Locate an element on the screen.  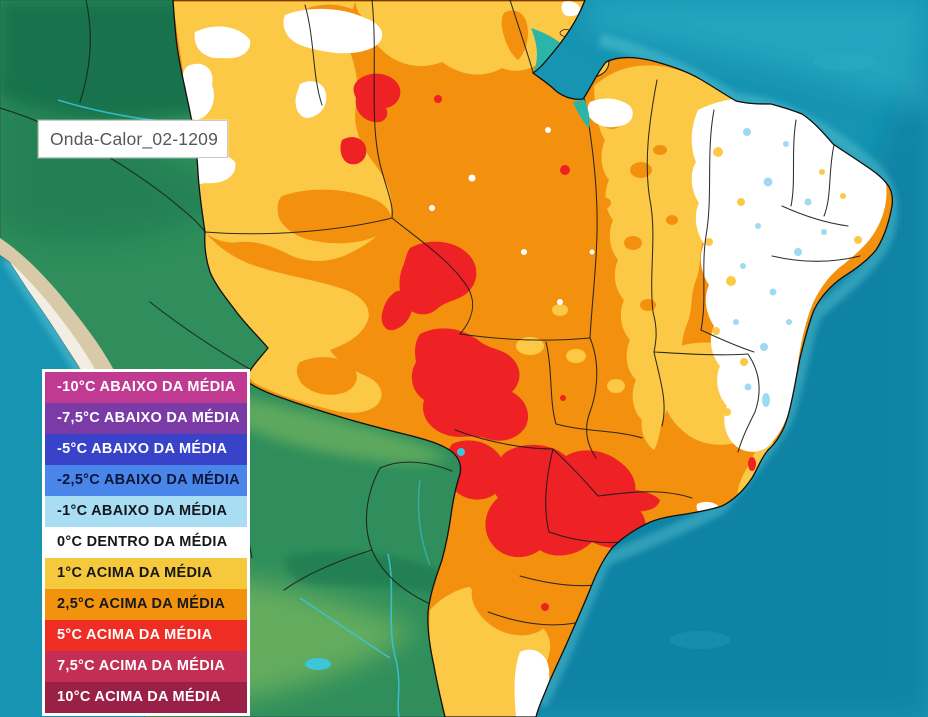
legend-item-label: -5°C ABAIXO DA MÉDIA is located at coordinates (142, 449).